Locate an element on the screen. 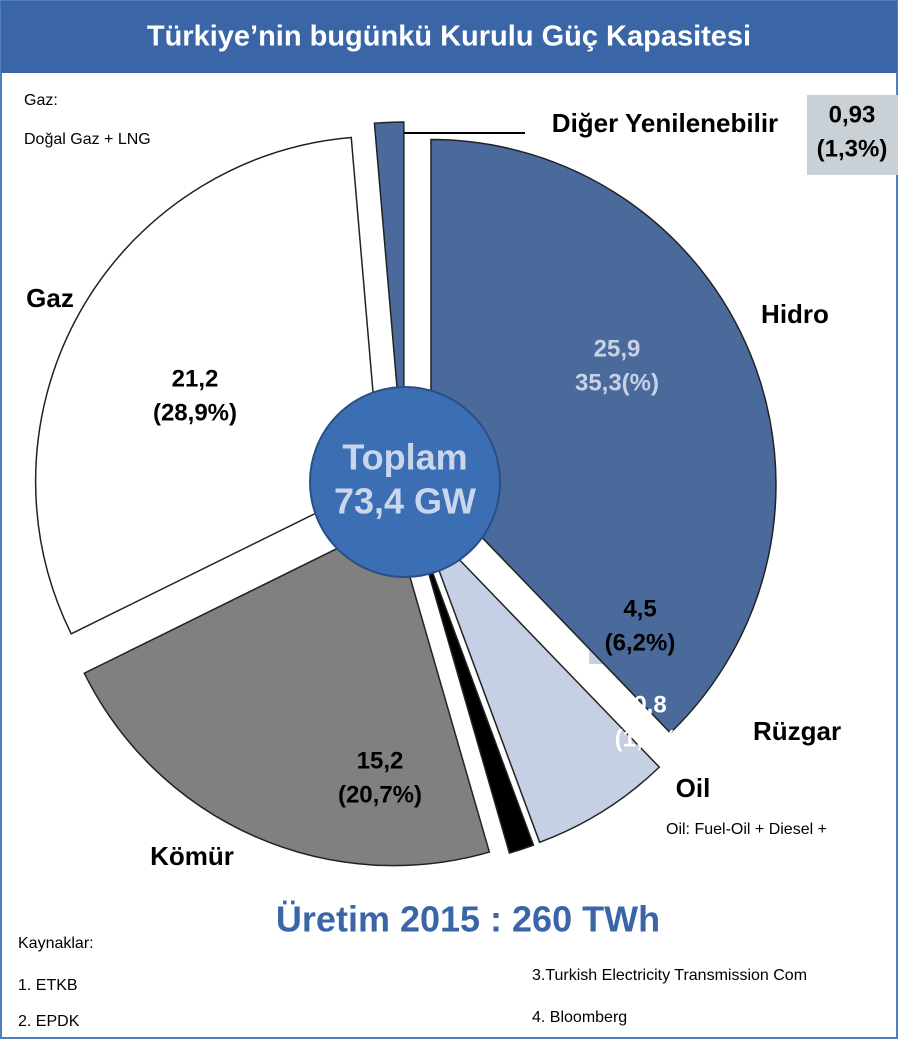 The image size is (898, 1039). slice-name: Diğer Yenilenebilir is located at coordinates (665, 123).